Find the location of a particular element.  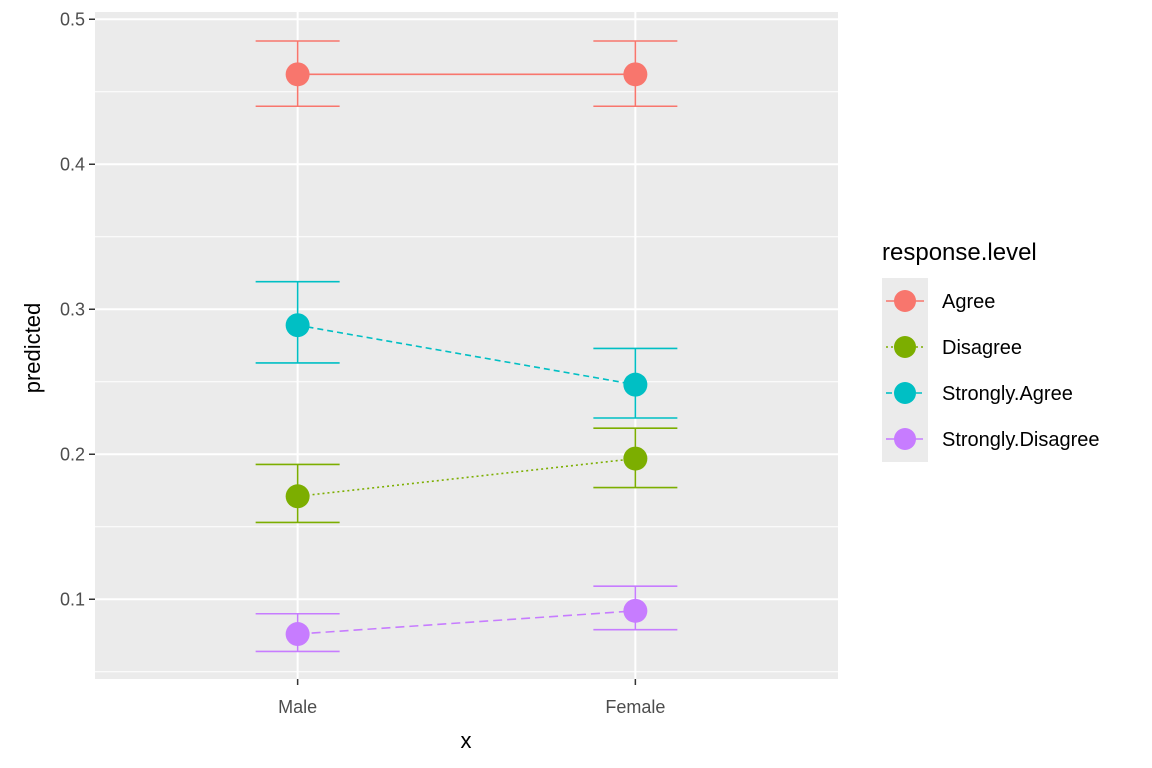

y-axis: 0.1 0.2 0.3 0.4 0.5 is located at coordinates (77, 309).